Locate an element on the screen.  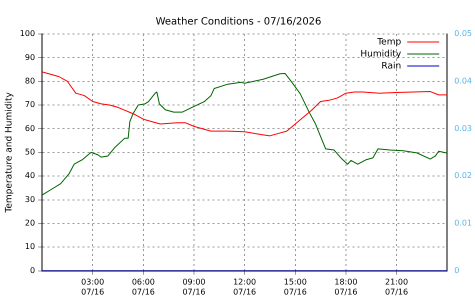
y2-tick-label: 0.02 is located at coordinates (463, 175).